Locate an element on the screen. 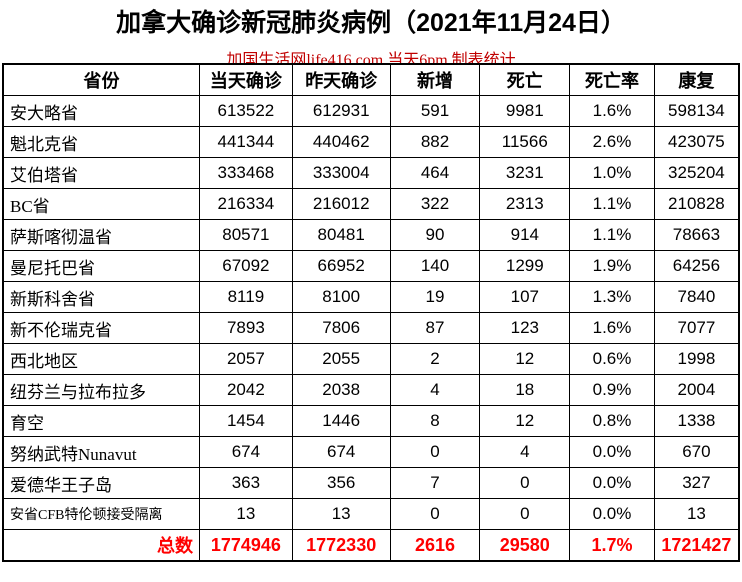 This screenshot has height=582, width=742. value-cell: 423075 is located at coordinates (696, 142).